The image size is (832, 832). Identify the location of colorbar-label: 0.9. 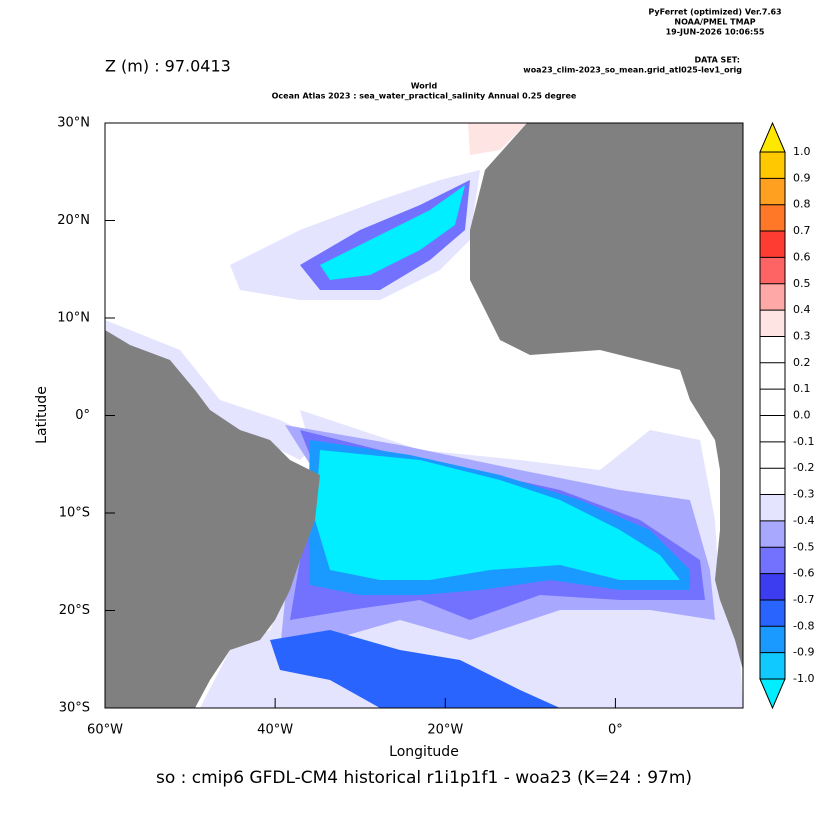
(802, 177).